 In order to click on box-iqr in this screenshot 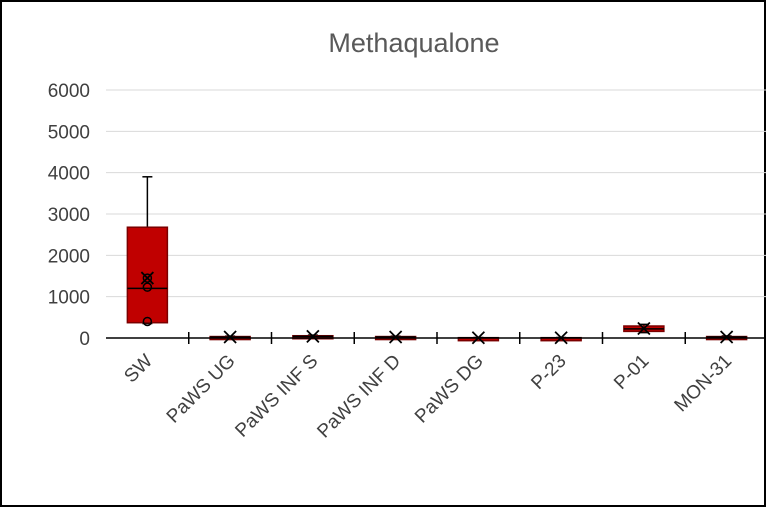, I will do `click(147, 275)`.